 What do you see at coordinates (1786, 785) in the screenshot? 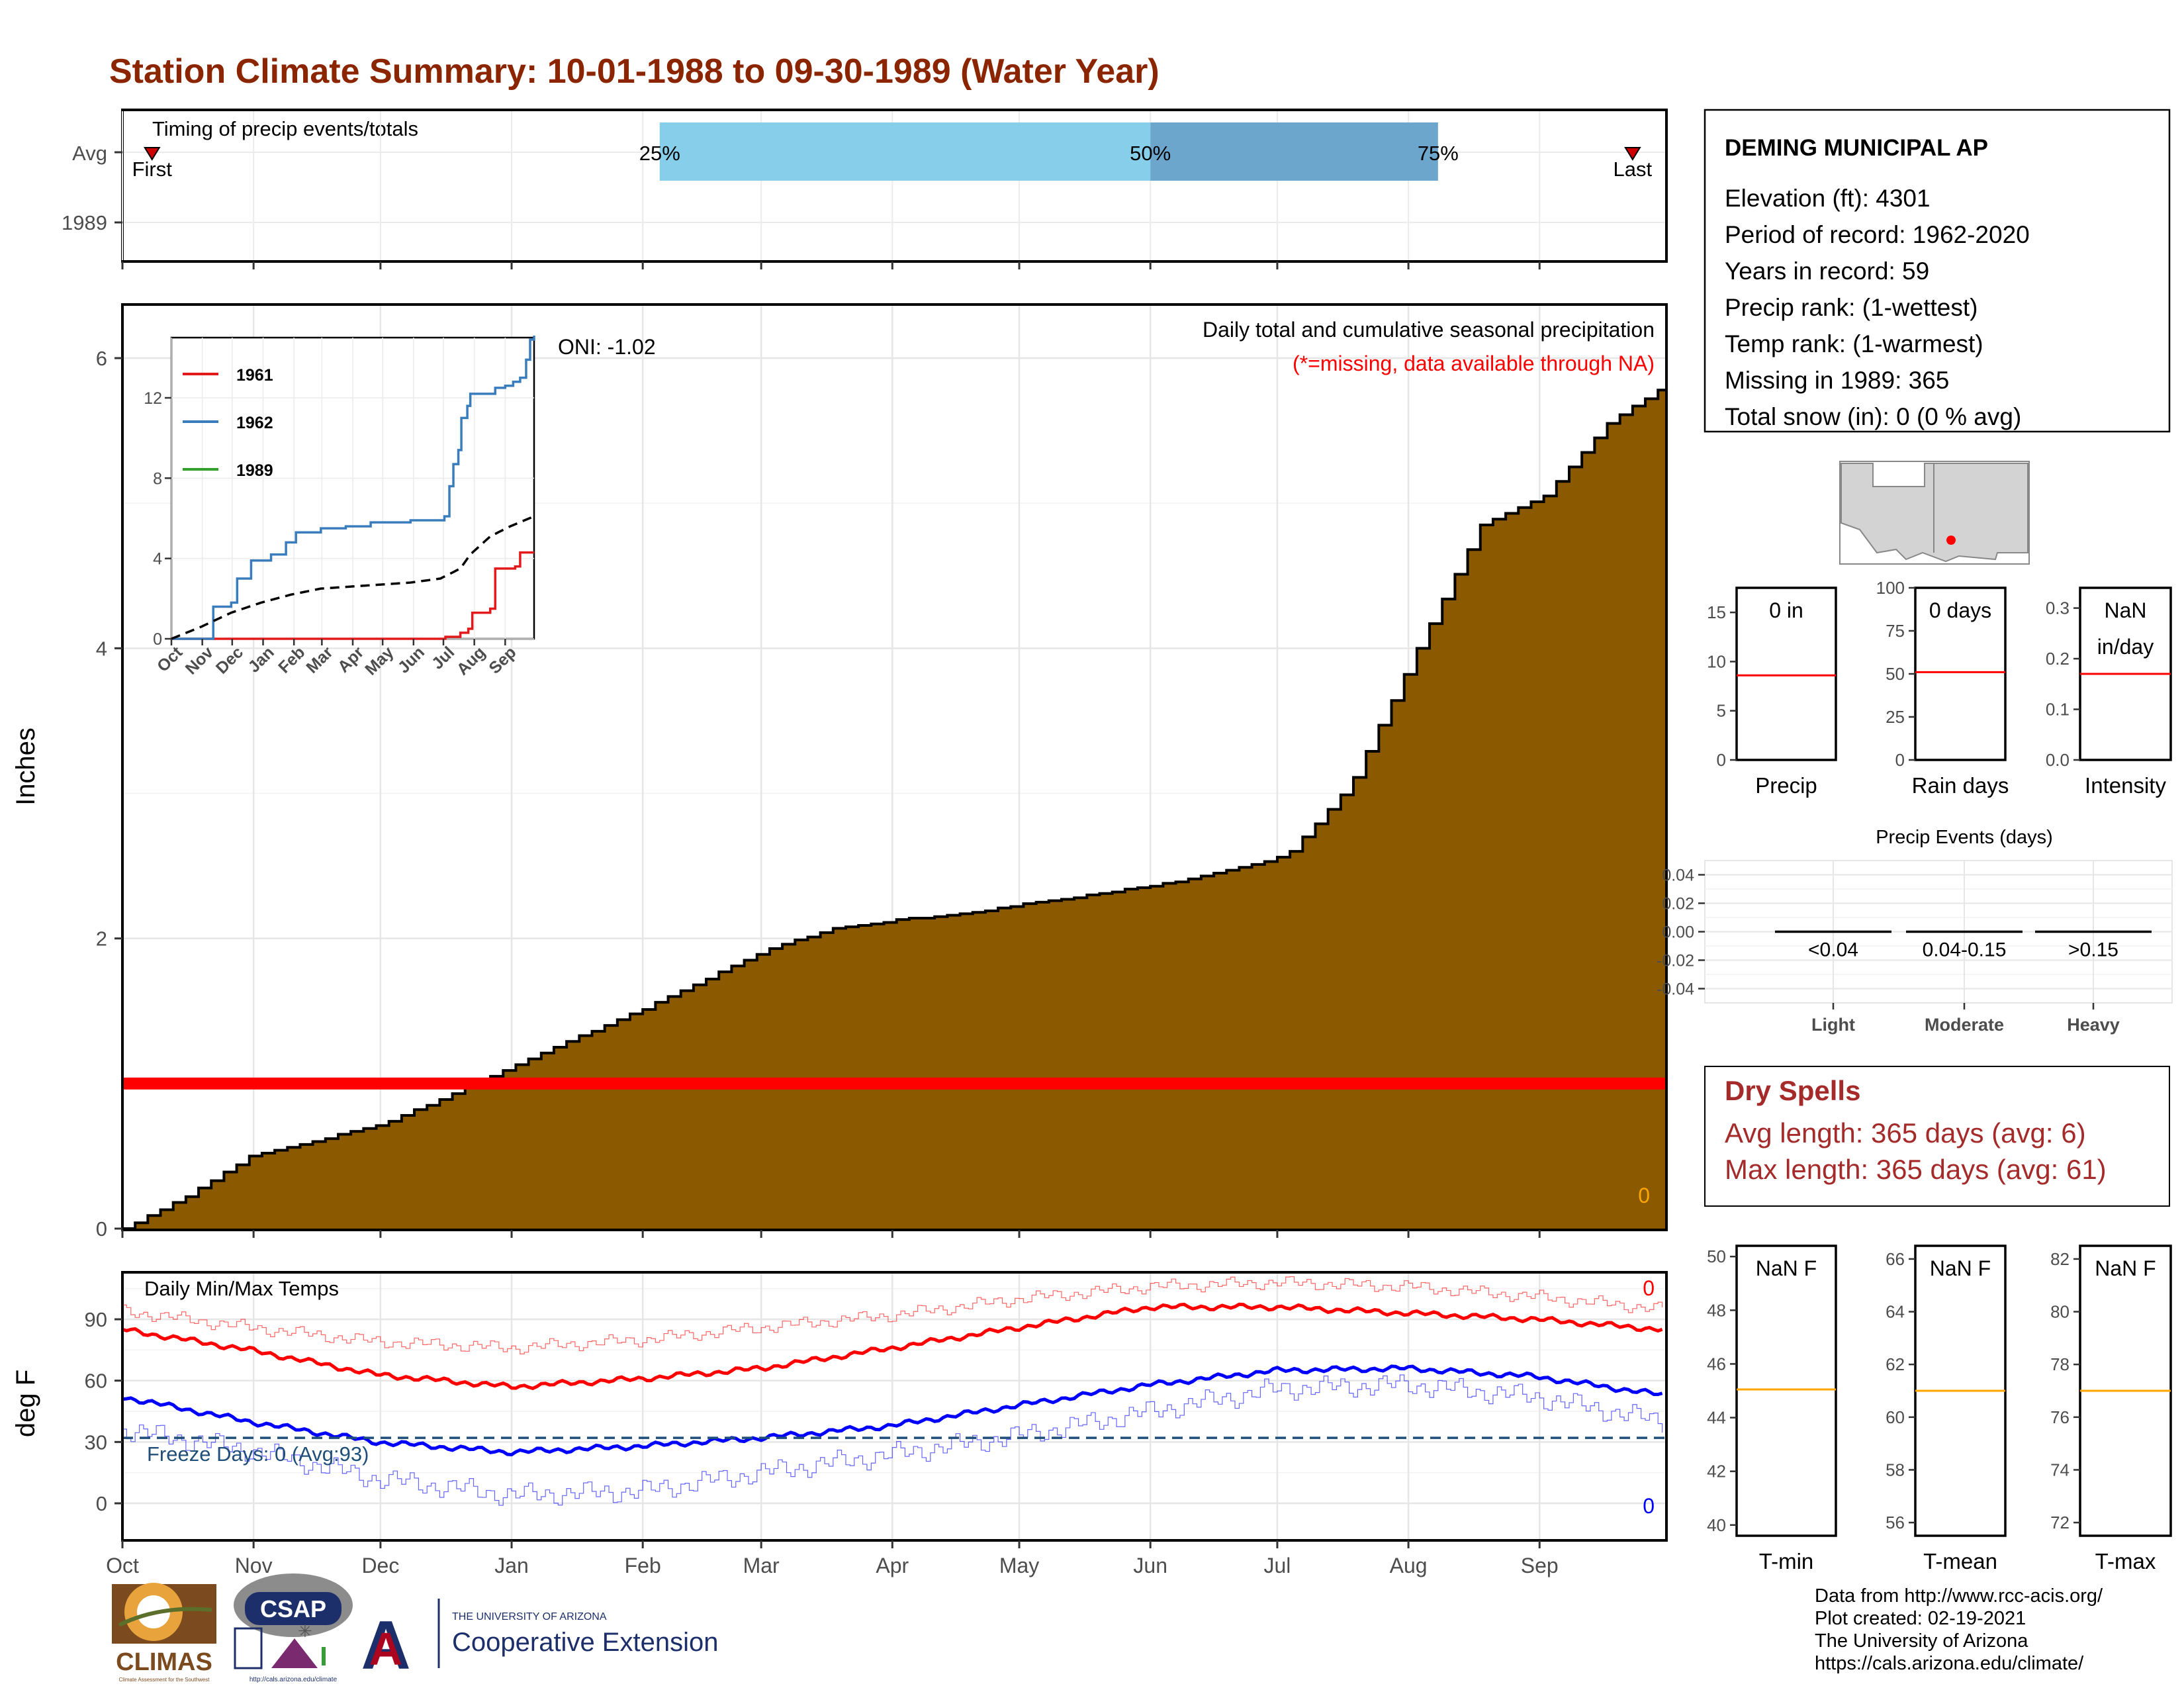
I see `precip-mini-0-label: Precip` at bounding box center [1786, 785].